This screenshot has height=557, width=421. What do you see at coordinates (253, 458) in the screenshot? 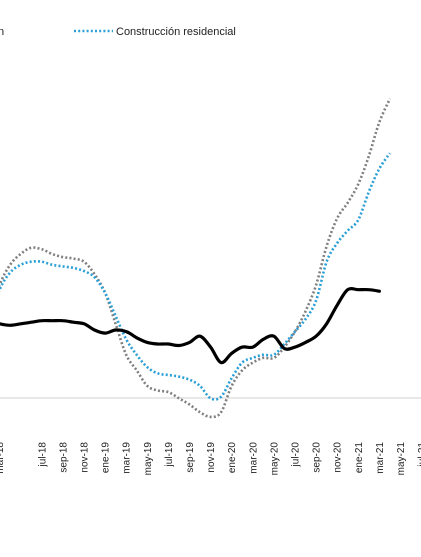
I see `x-tick-label: mar-20` at bounding box center [253, 458].